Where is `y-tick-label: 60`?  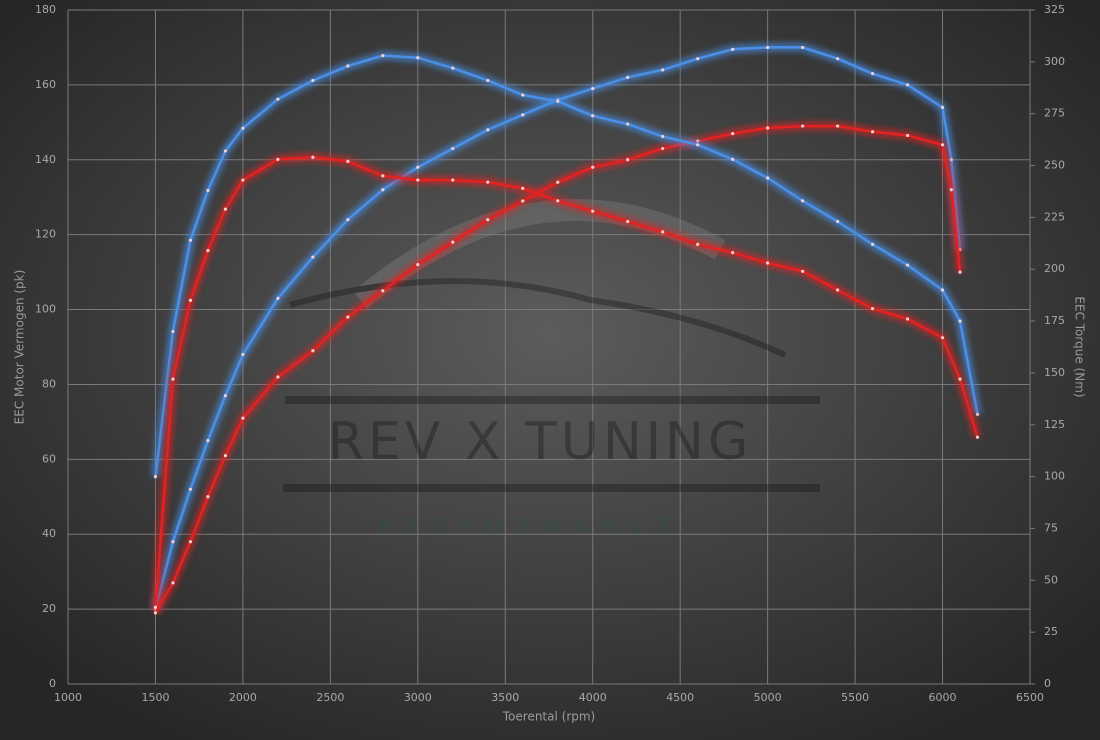 y-tick-label: 60 is located at coordinates (49, 458).